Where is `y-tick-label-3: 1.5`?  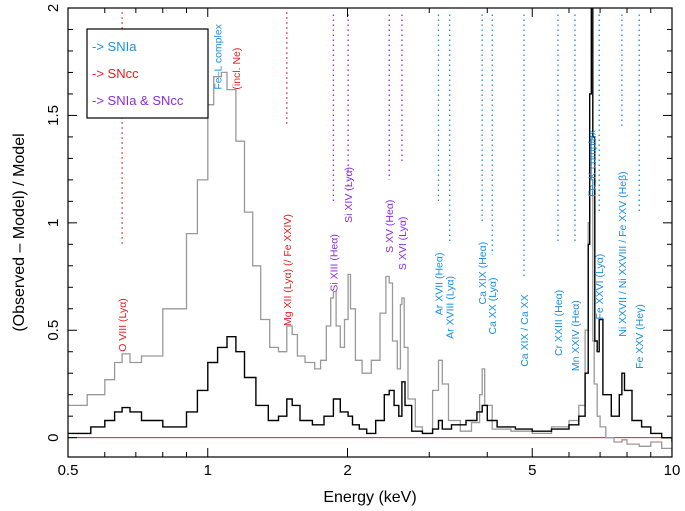
y-tick-label-3: 1.5 is located at coordinates (53, 115).